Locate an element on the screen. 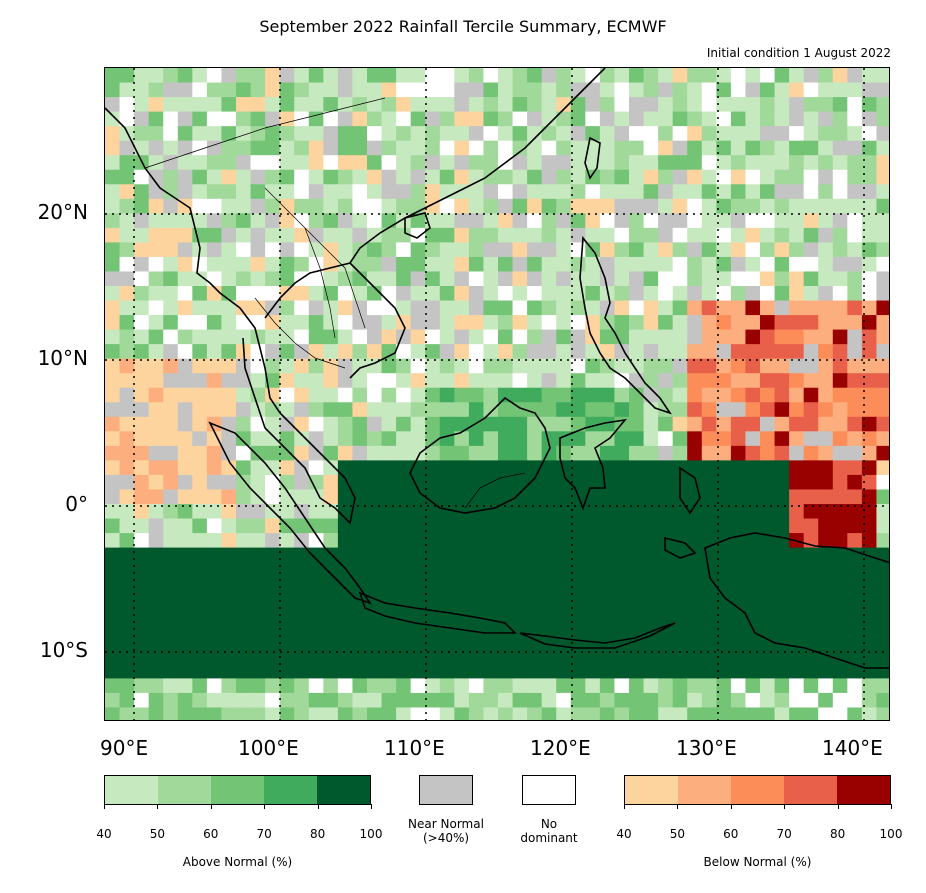 This screenshot has height=893, width=926. map-subtitle: Initial condition 1 August 2022 is located at coordinates (798, 53).